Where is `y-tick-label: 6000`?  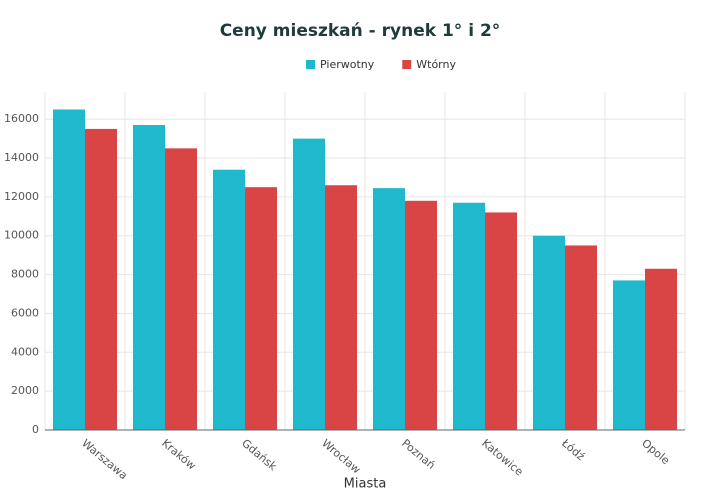 y-tick-label: 6000 is located at coordinates (25, 312).